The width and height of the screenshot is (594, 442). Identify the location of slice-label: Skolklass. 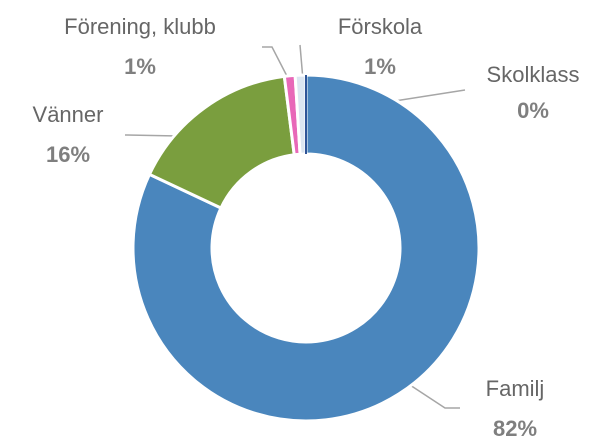
(533, 74).